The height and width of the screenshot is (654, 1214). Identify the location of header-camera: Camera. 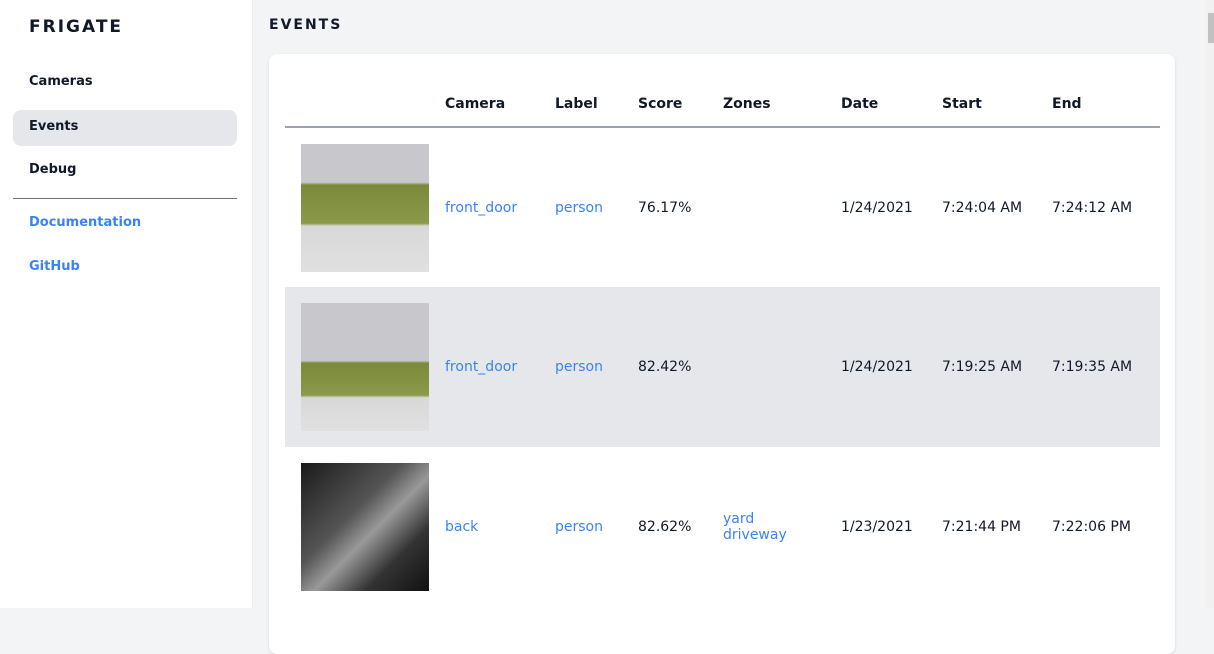
(500, 99).